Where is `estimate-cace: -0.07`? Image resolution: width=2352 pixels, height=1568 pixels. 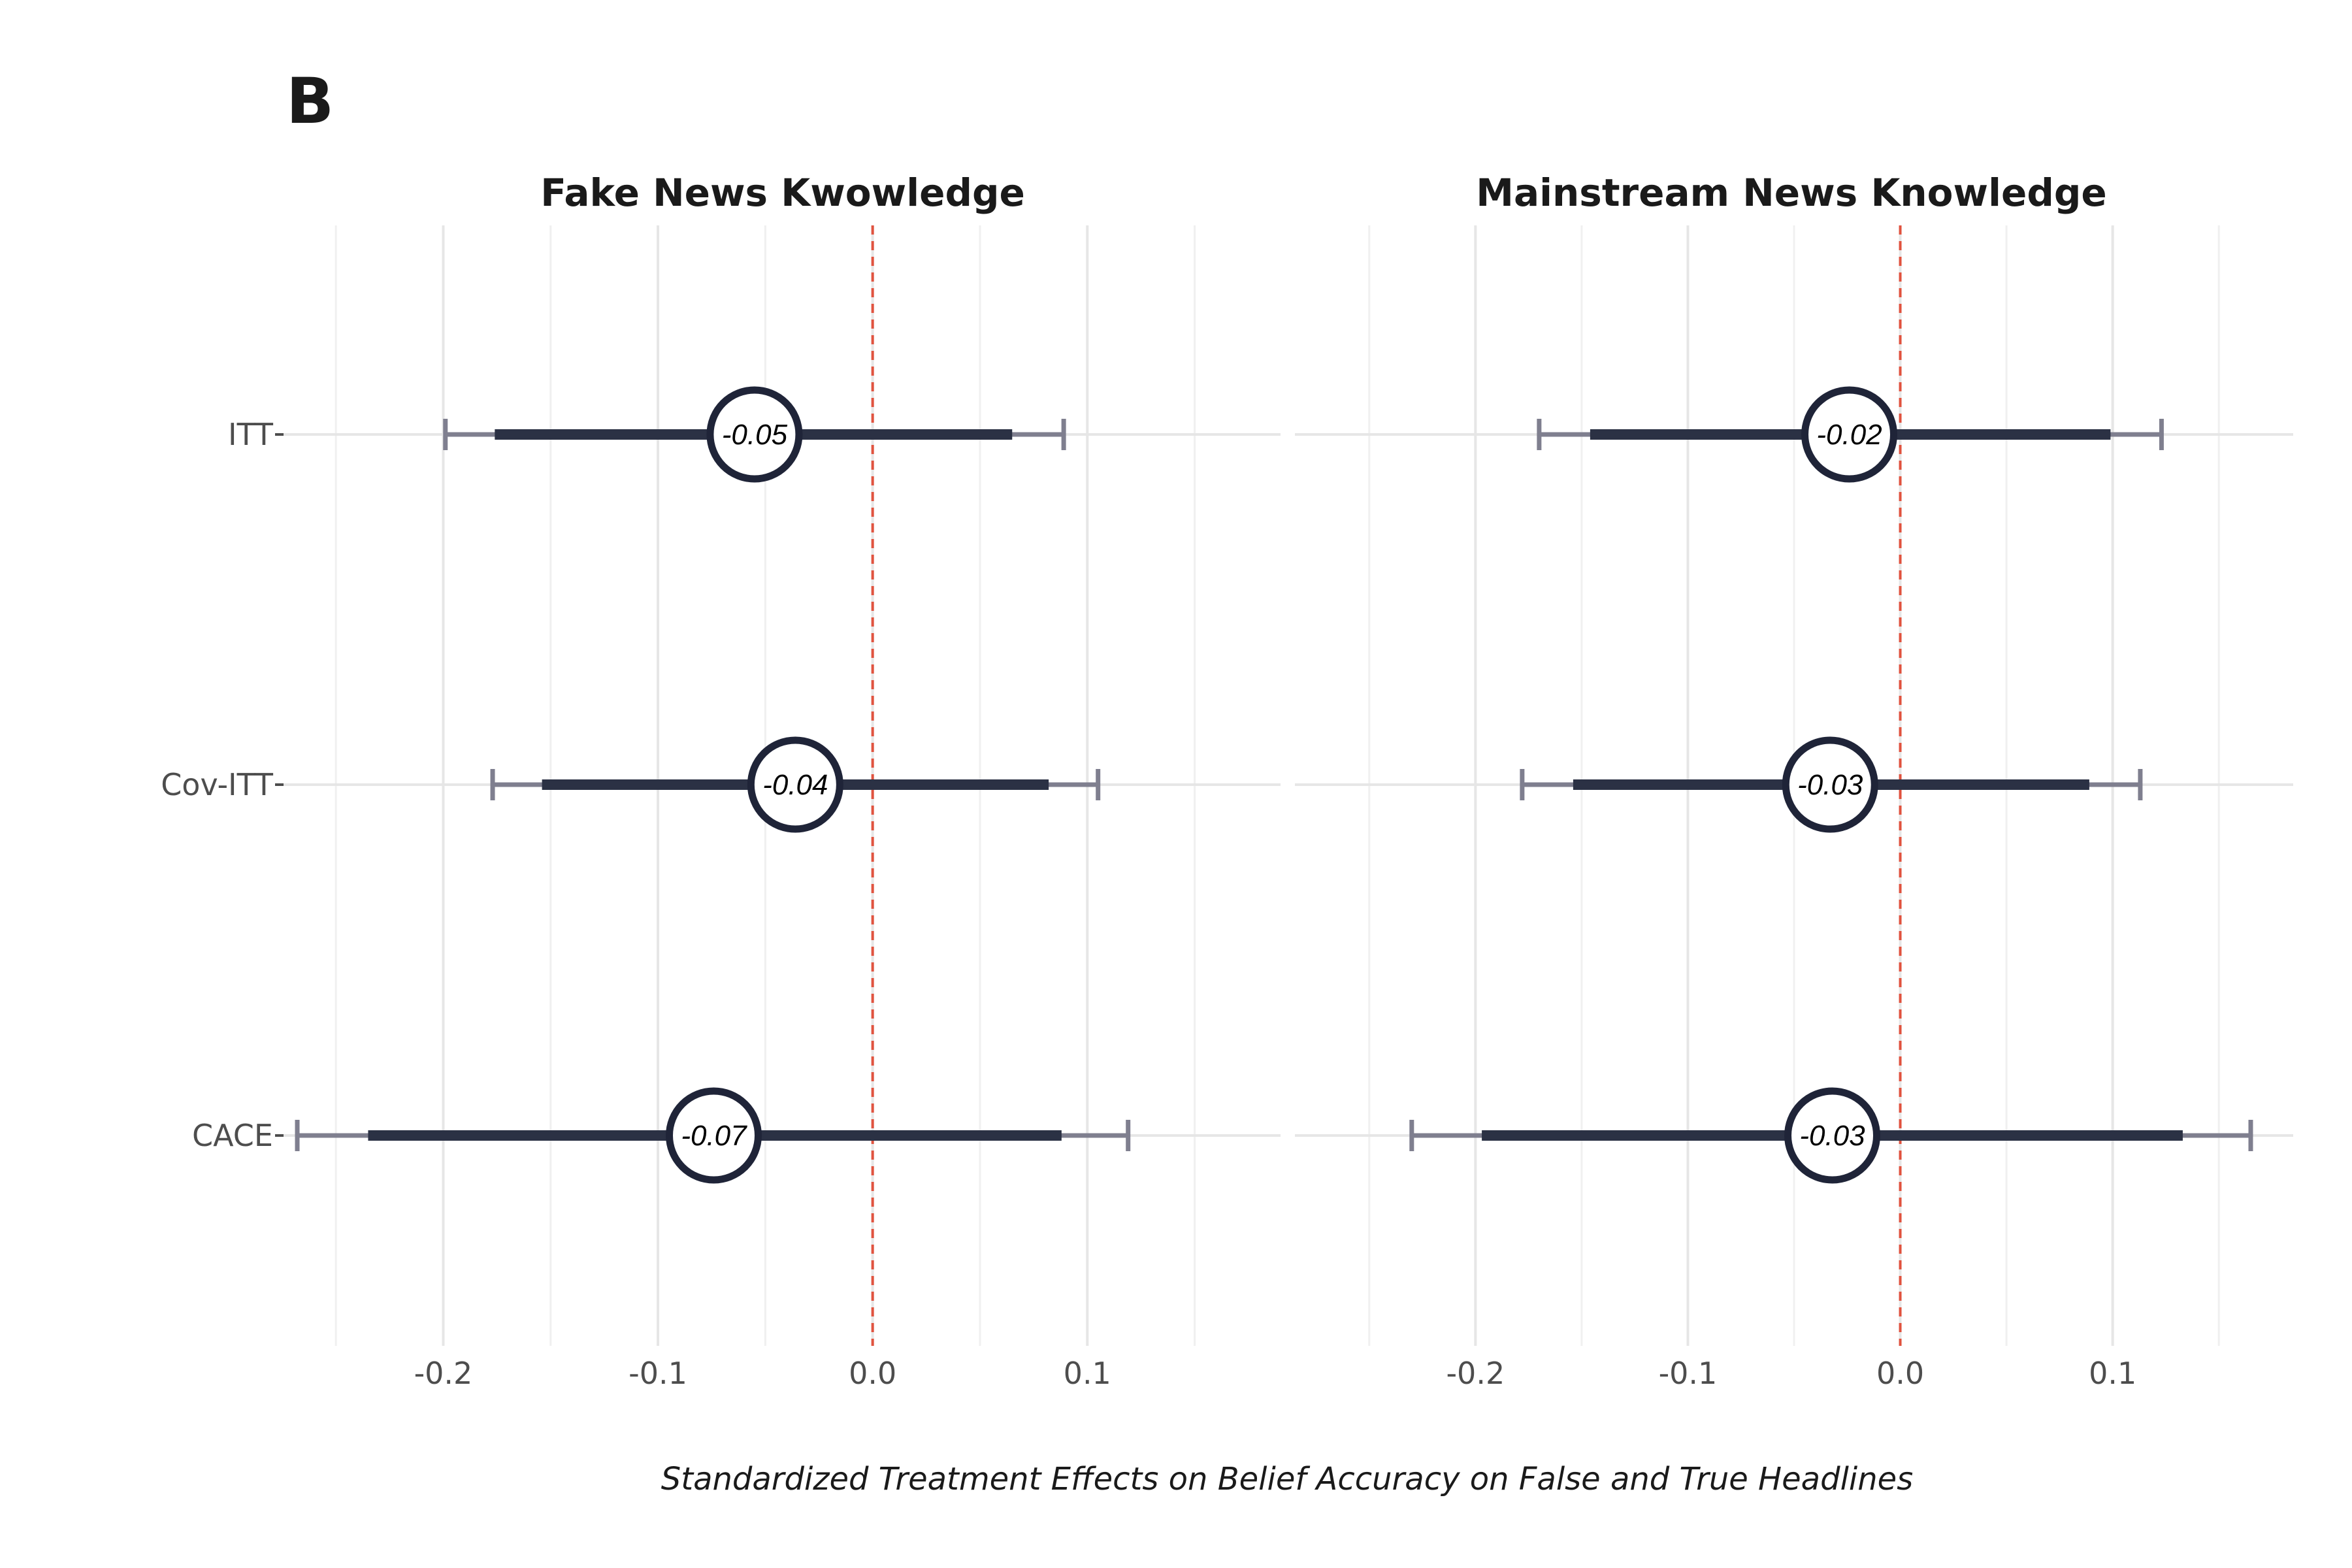 estimate-cace: -0.07 is located at coordinates (713, 1135).